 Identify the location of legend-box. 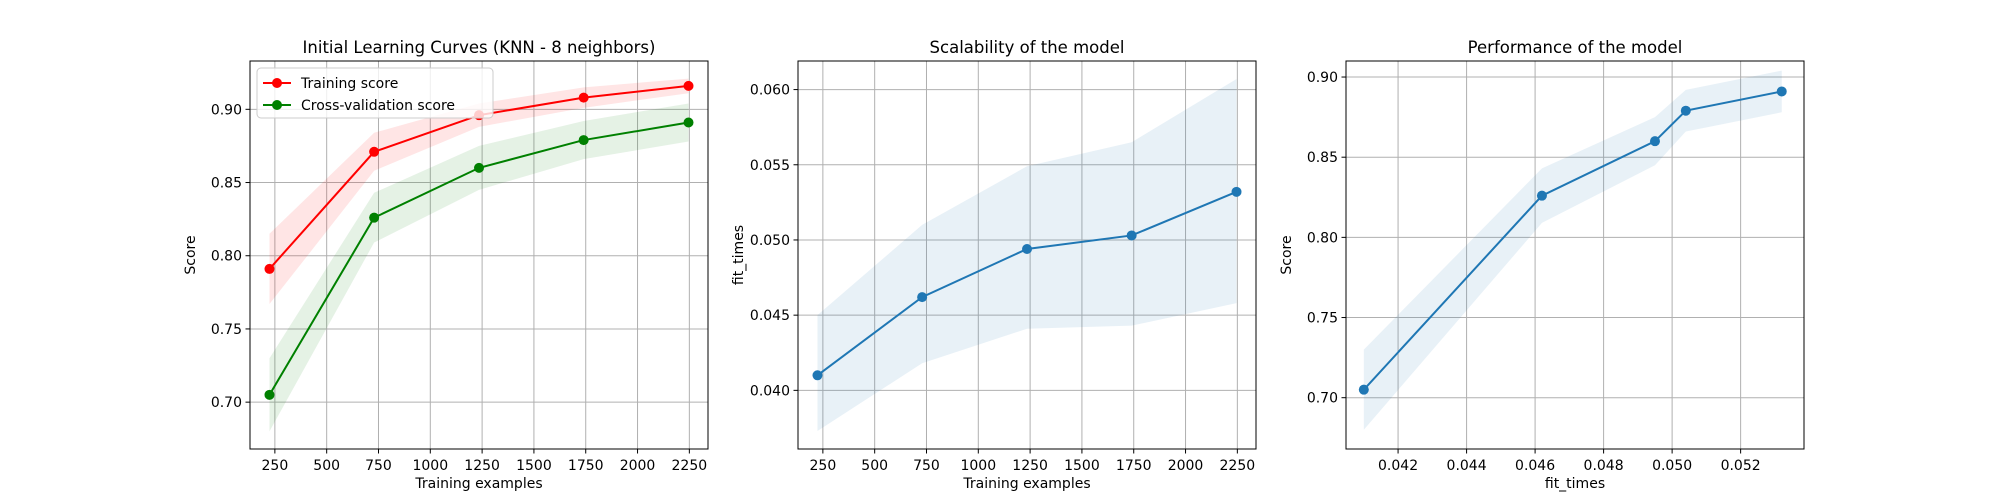
(375, 93).